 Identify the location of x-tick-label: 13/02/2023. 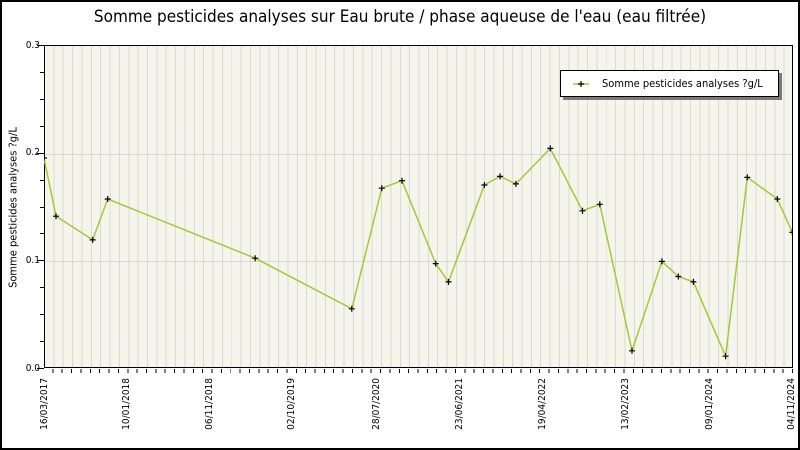
(625, 404).